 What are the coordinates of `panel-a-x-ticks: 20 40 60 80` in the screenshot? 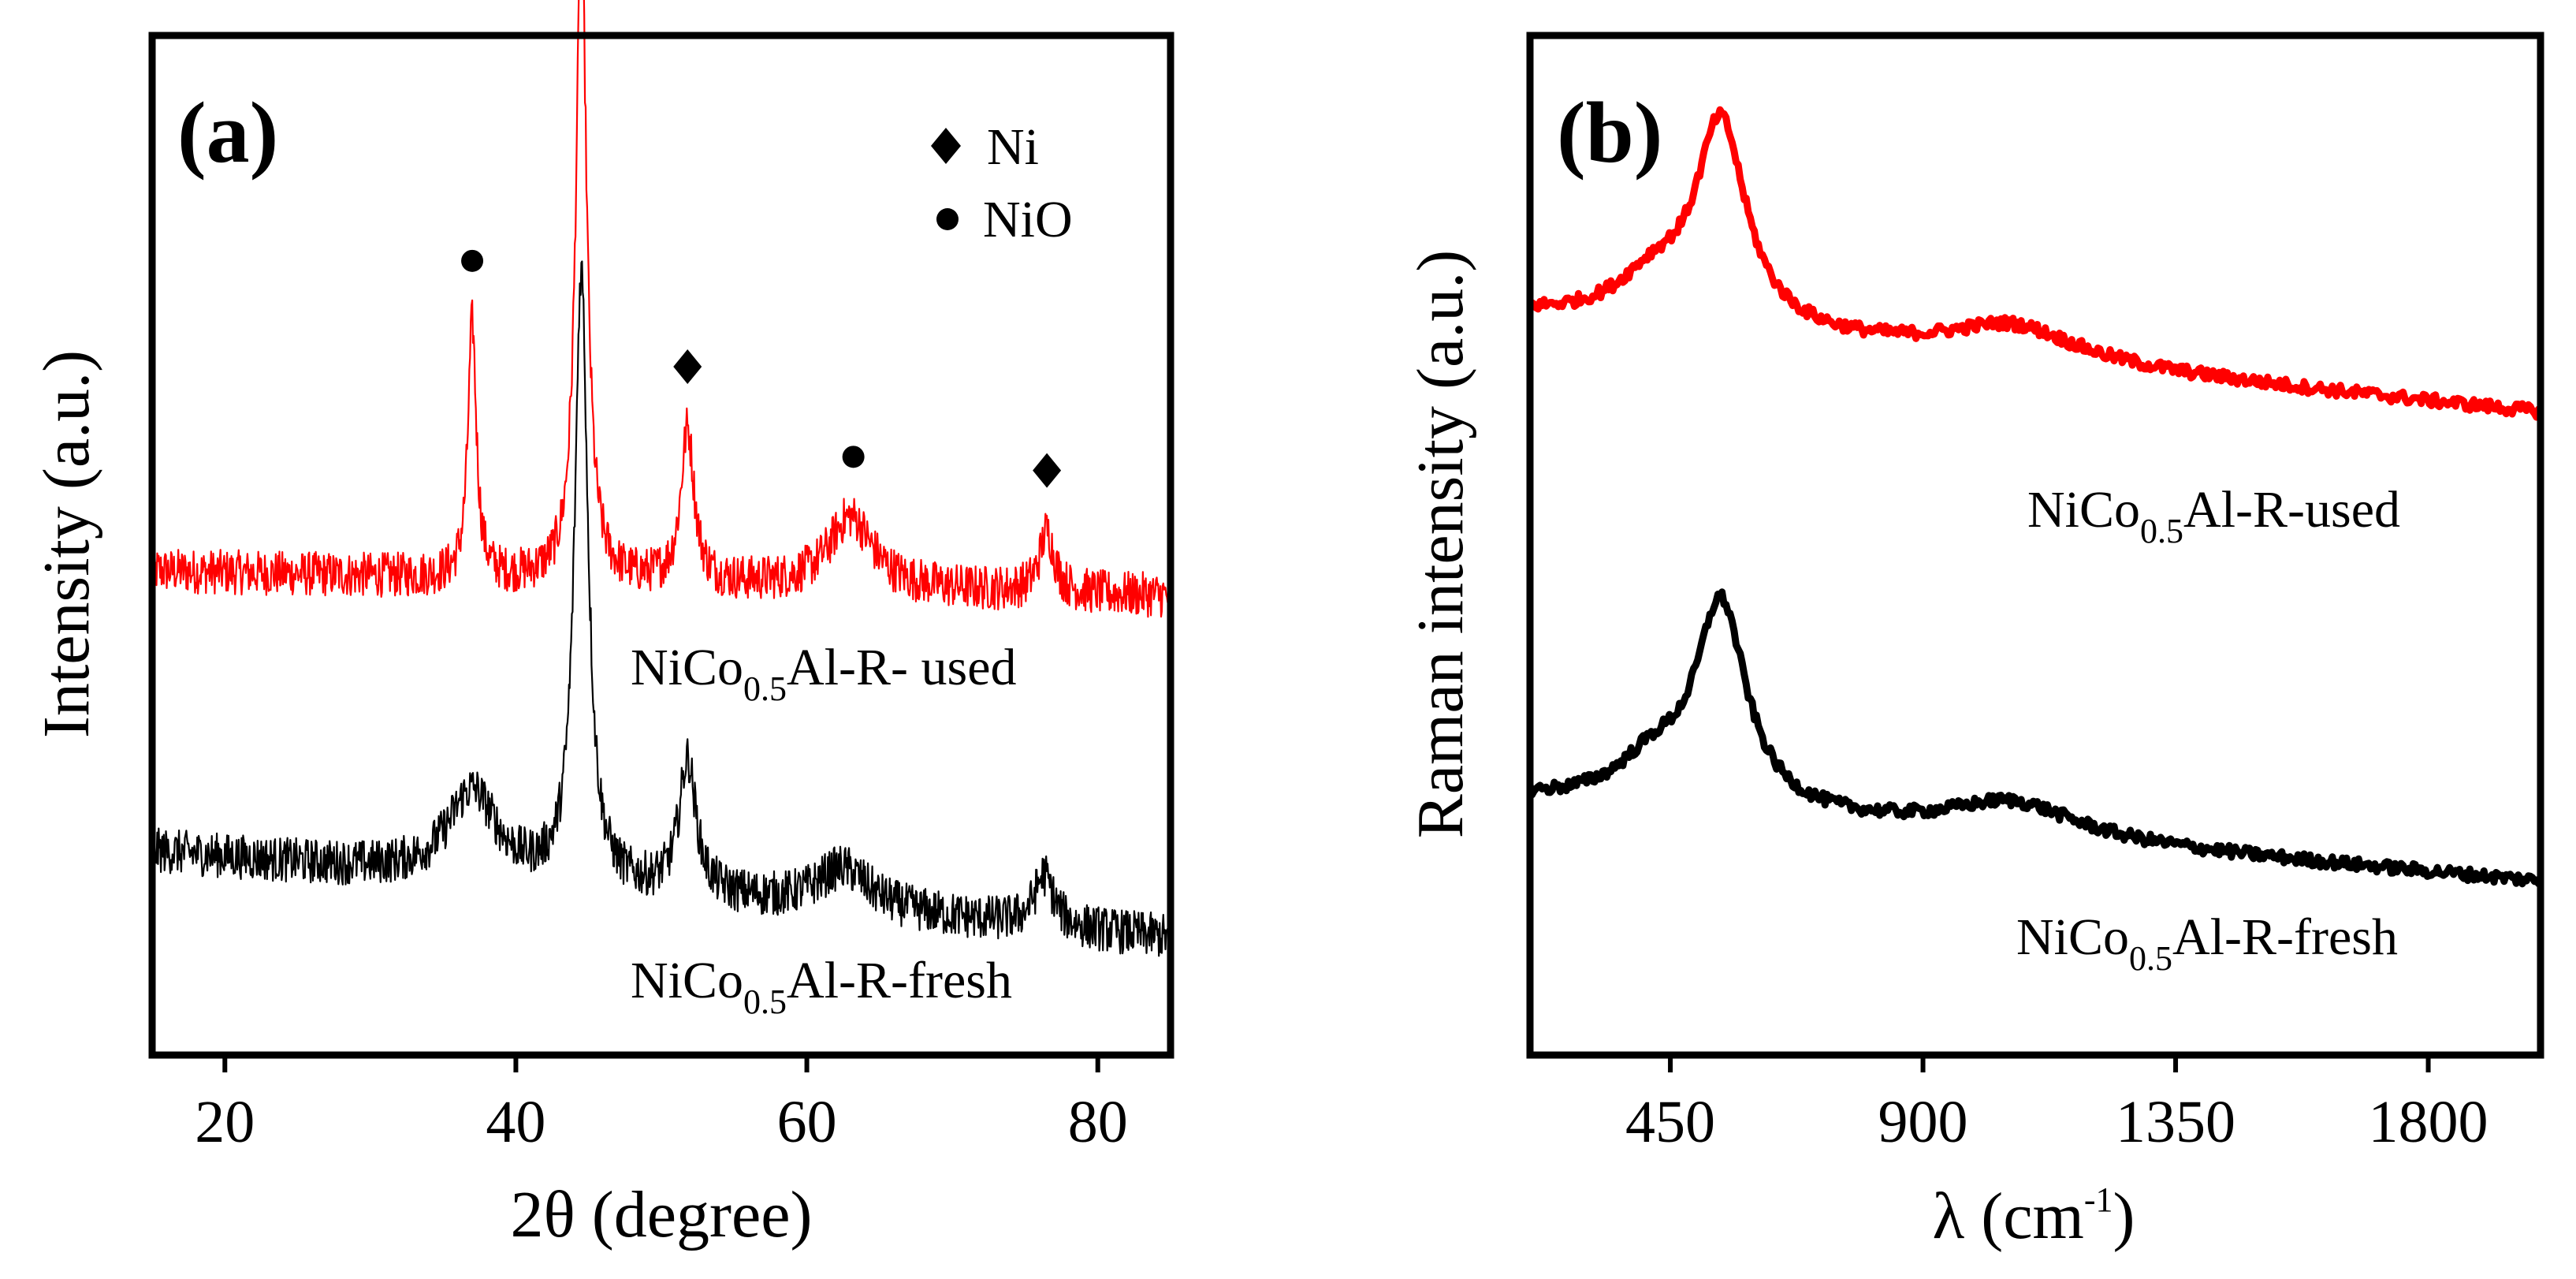 It's located at (661, 1105).